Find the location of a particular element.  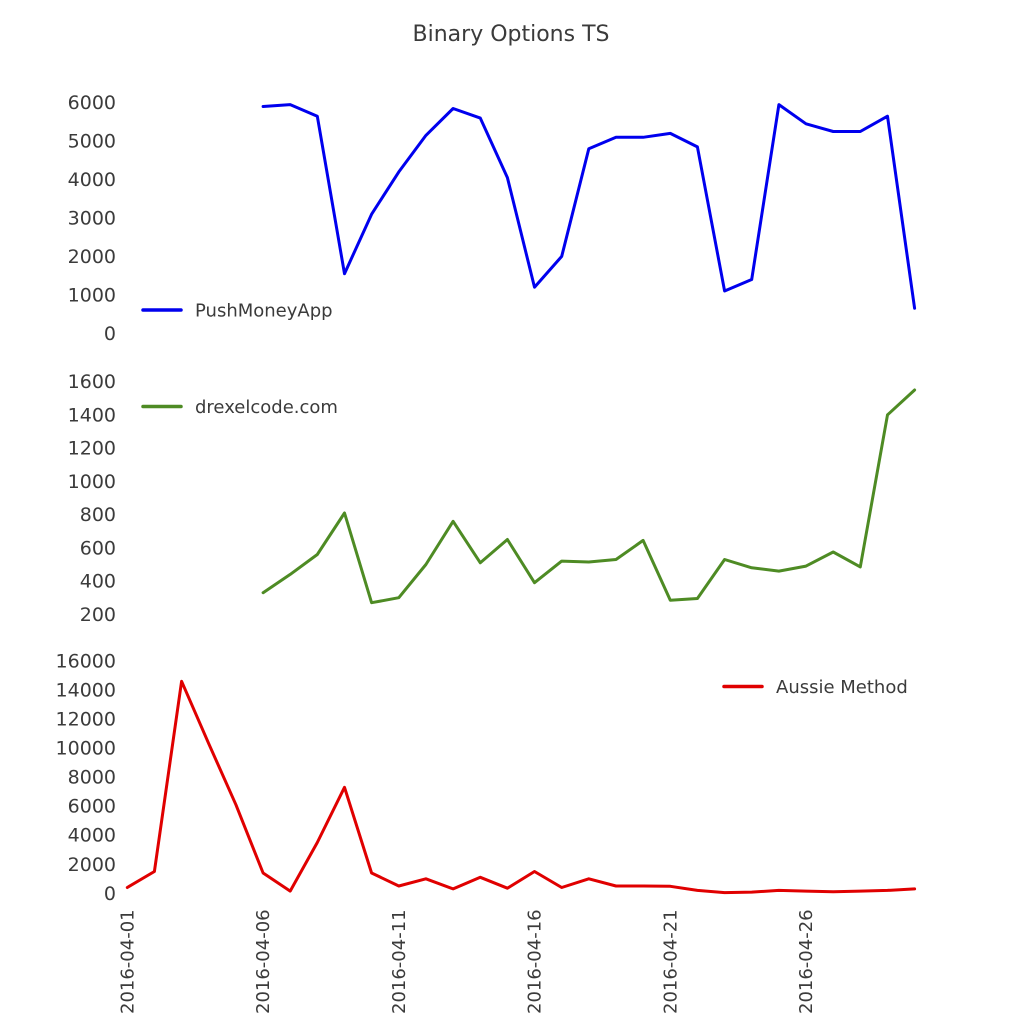

y-tick-label: 1600 is located at coordinates (92, 382).